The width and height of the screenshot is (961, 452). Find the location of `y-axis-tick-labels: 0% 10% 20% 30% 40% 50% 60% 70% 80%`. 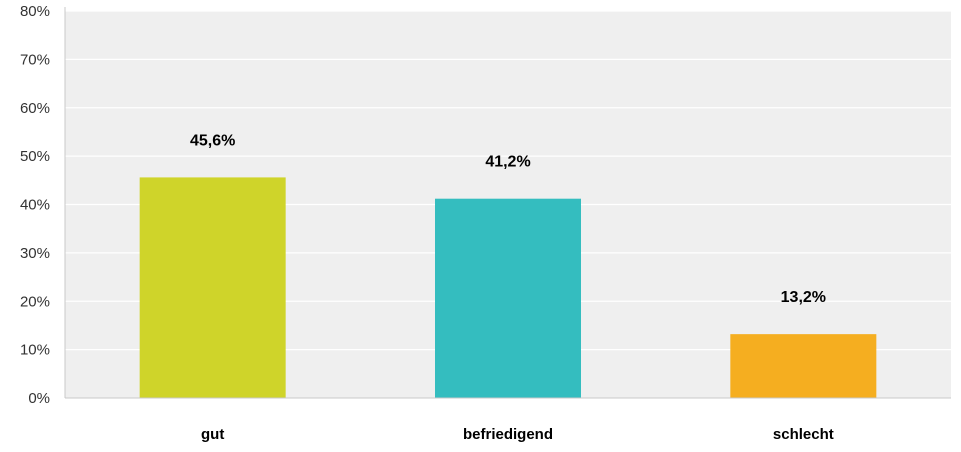

y-axis-tick-labels: 0% 10% 20% 30% 40% 50% 60% 70% 80% is located at coordinates (35, 205).